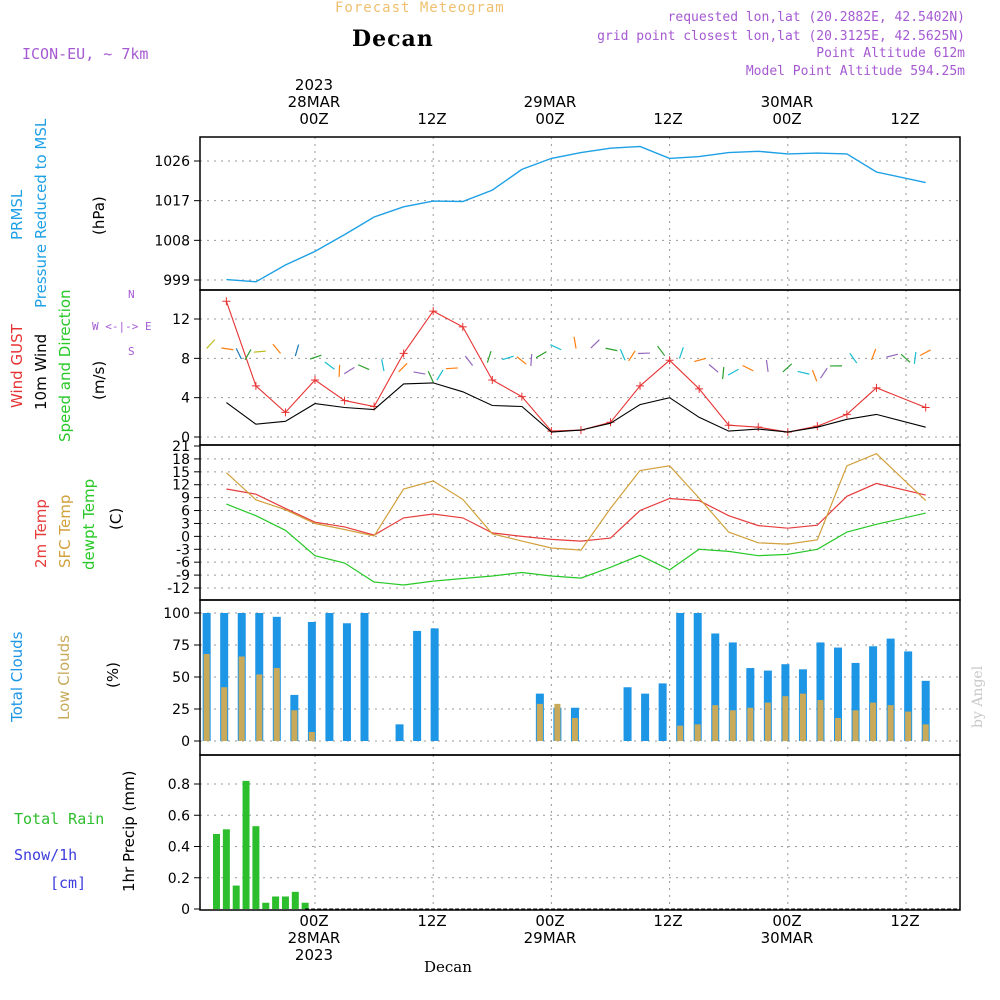  Describe the element at coordinates (172, 241) in the screenshot. I see `y-tick-label: 1008` at that location.